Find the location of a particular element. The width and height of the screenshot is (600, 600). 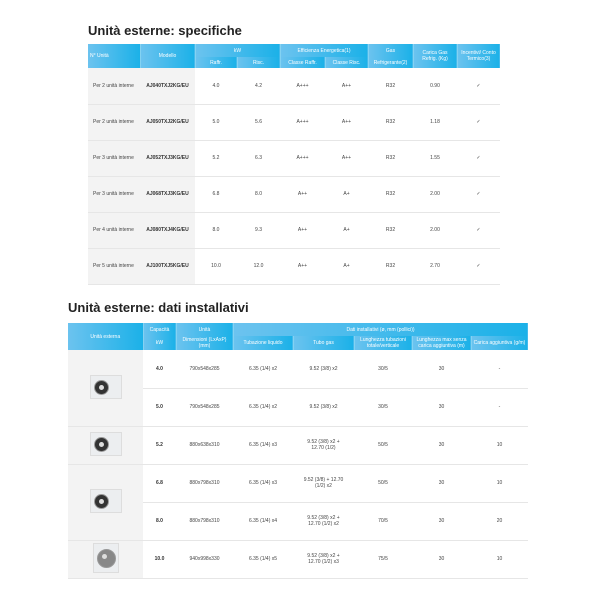

install-cell: 10.0 is located at coordinates (159, 559).